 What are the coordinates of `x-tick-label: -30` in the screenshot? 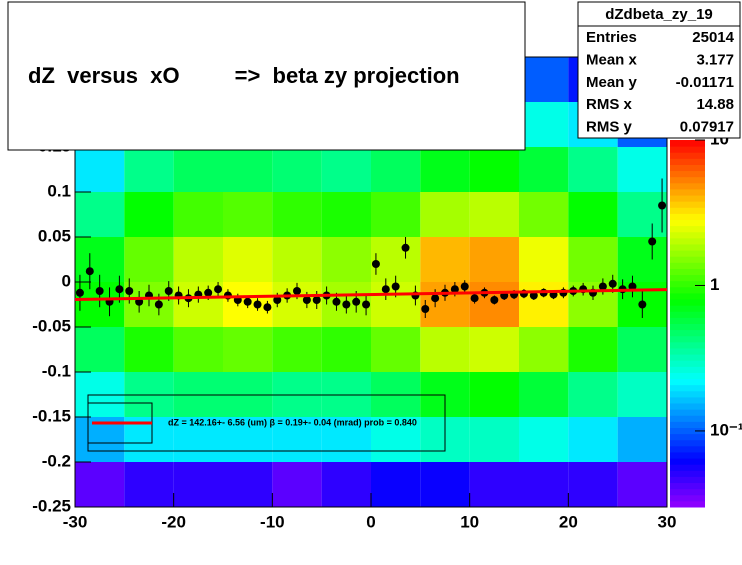 It's located at (75, 521).